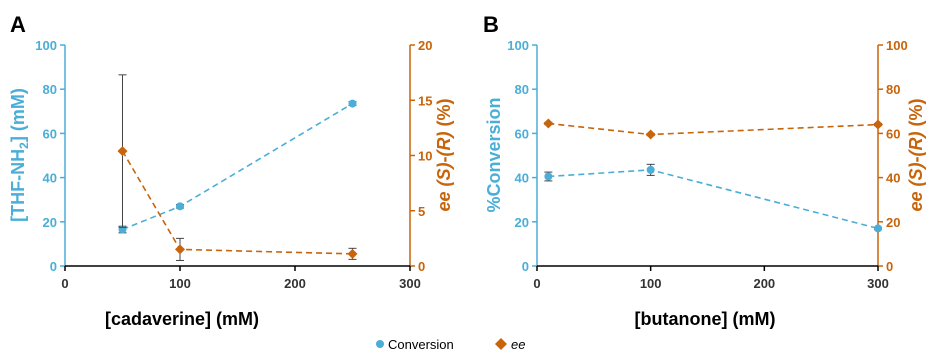 This screenshot has width=933, height=351. What do you see at coordinates (764, 283) in the screenshot?
I see `panel-b-x-tick-label: 200` at bounding box center [764, 283].